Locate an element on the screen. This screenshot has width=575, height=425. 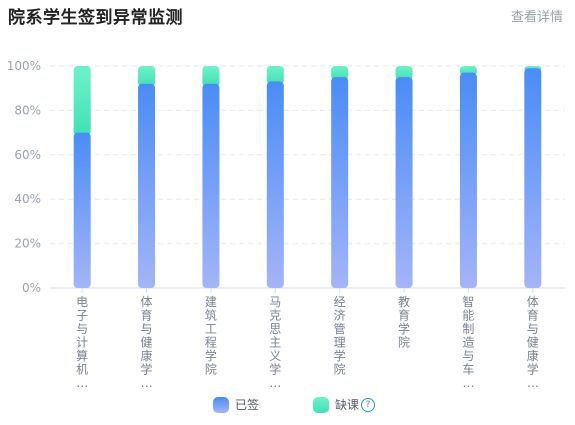
legend-swatch-signed is located at coordinates (221, 404).